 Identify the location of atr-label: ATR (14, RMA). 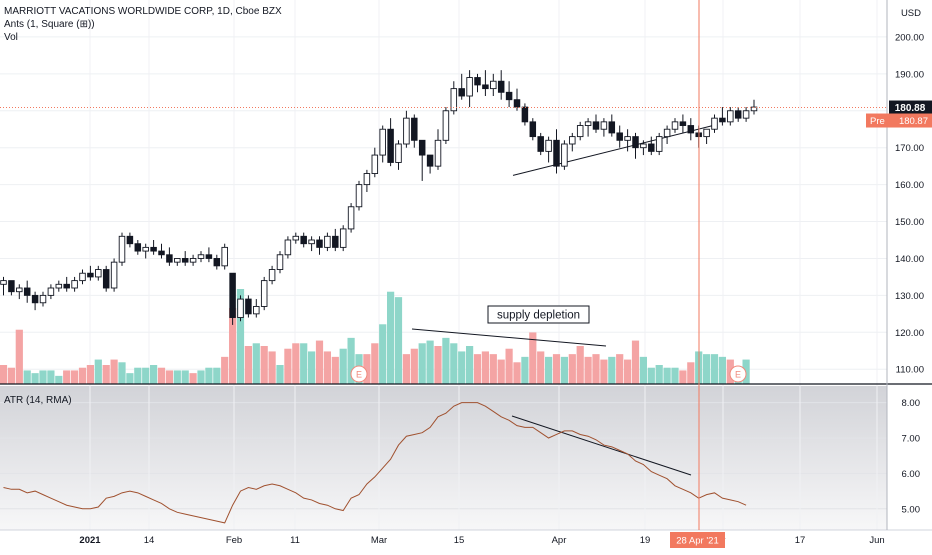
(38, 400).